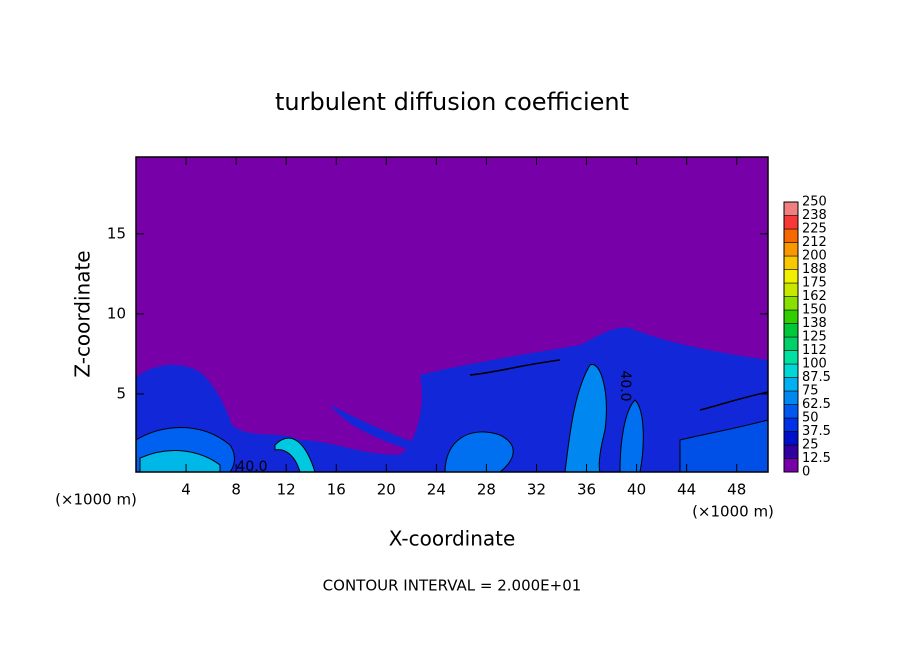 The width and height of the screenshot is (904, 654). What do you see at coordinates (814, 364) in the screenshot?
I see `colorbar-label: 100` at bounding box center [814, 364].